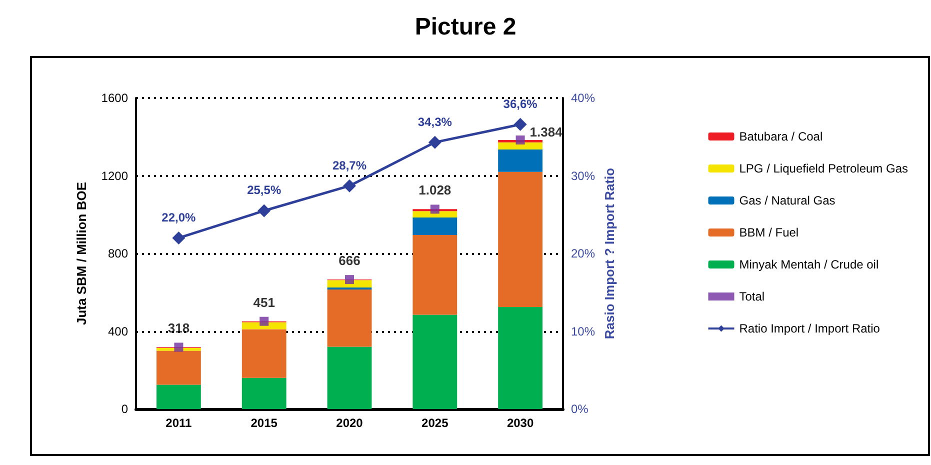 The width and height of the screenshot is (931, 465). I want to click on data-label: 666, so click(349, 260).